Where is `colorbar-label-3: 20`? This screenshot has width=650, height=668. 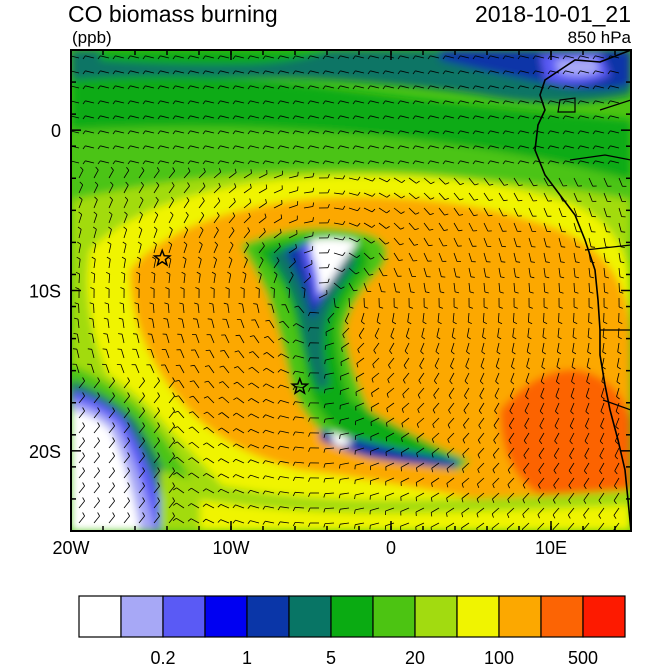 colorbar-label-3: 20 is located at coordinates (415, 658).